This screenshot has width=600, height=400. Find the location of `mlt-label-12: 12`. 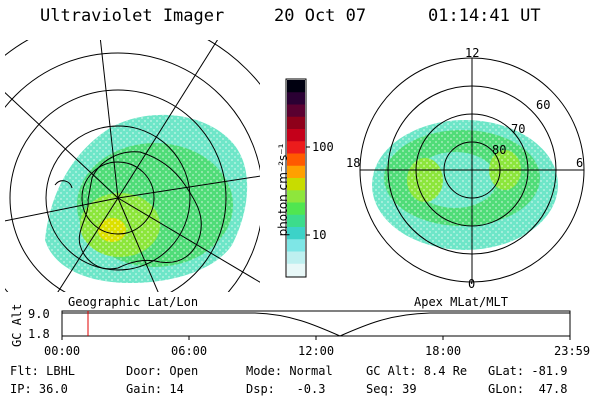

mlt-label-12: 12 is located at coordinates (472, 53).